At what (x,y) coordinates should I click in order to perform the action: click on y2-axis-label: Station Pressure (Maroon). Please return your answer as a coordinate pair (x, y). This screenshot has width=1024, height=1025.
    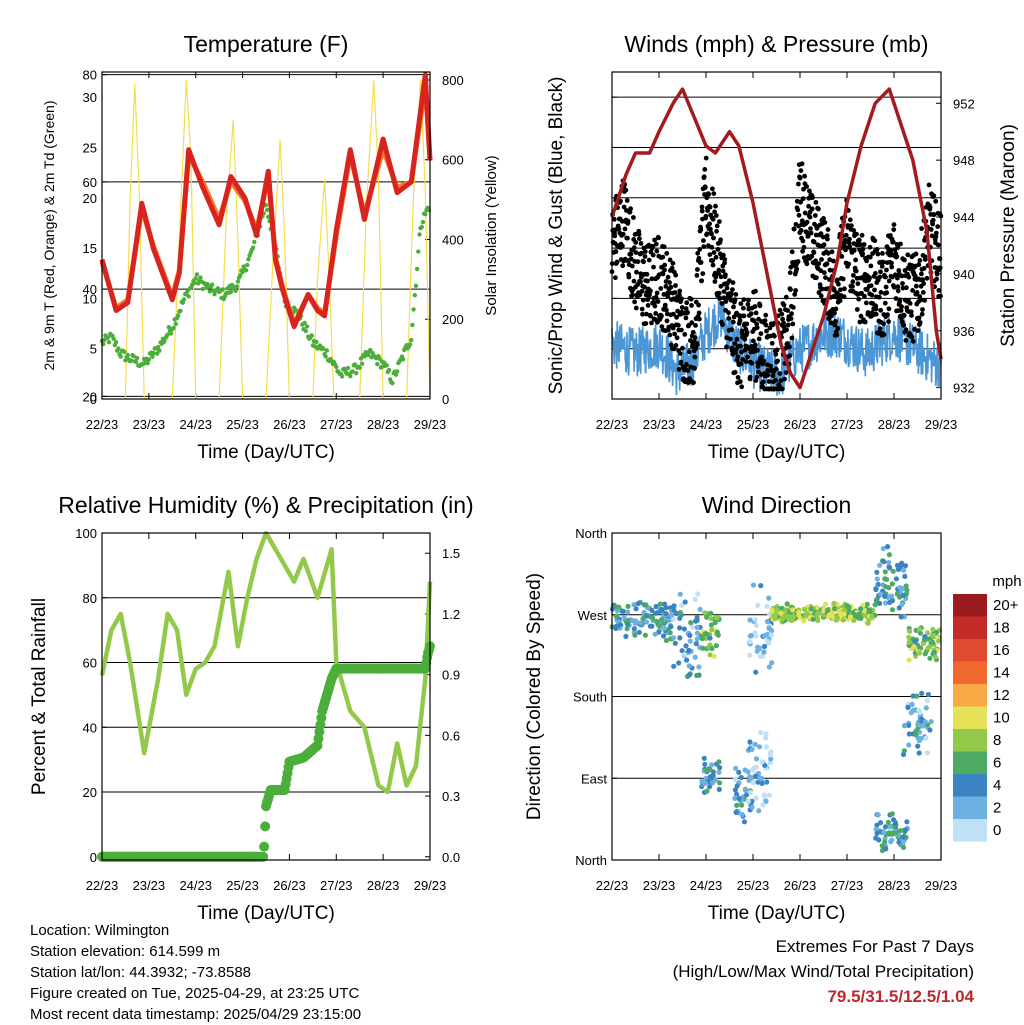
    Looking at the image, I should click on (1008, 235).